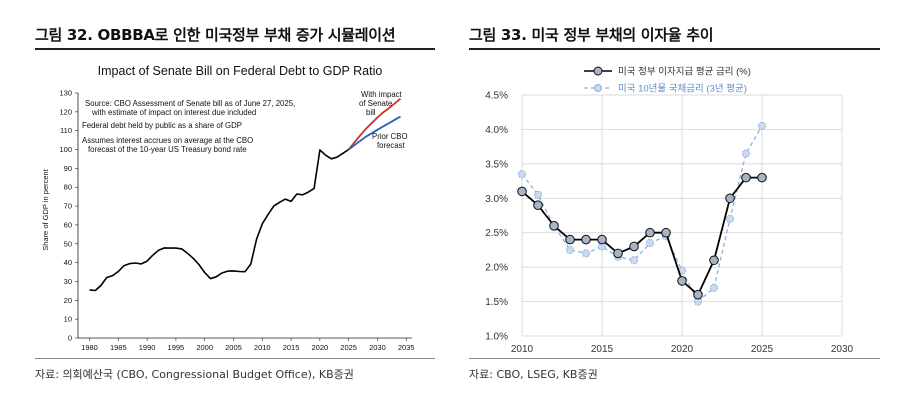 This screenshot has width=900, height=407. What do you see at coordinates (68, 319) in the screenshot?
I see `left-y-tick-label: 10` at bounding box center [68, 319].